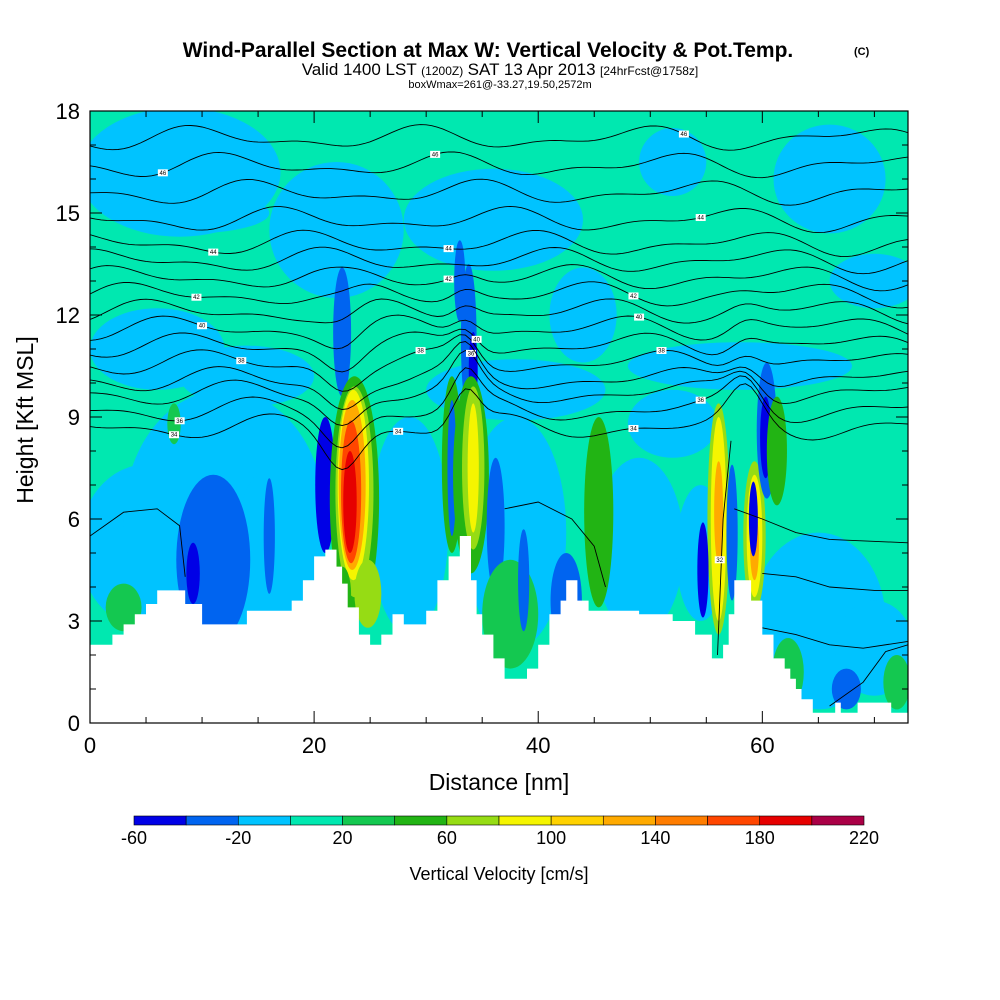 This screenshot has height=1000, width=1000. What do you see at coordinates (551, 838) in the screenshot?
I see `colorbar-label: 100` at bounding box center [551, 838].